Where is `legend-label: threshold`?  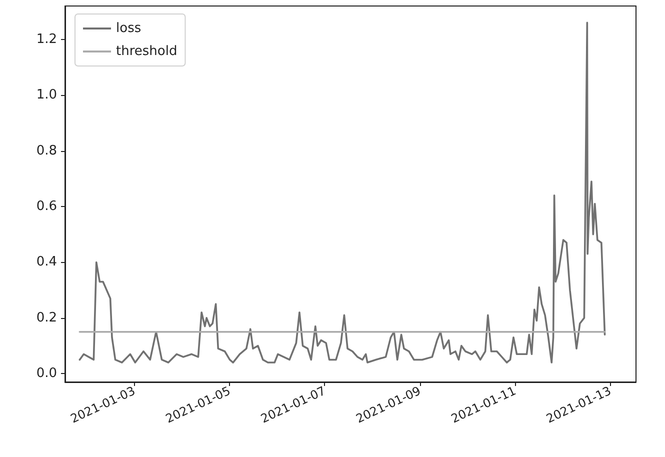 legend-label: threshold is located at coordinates (147, 51).